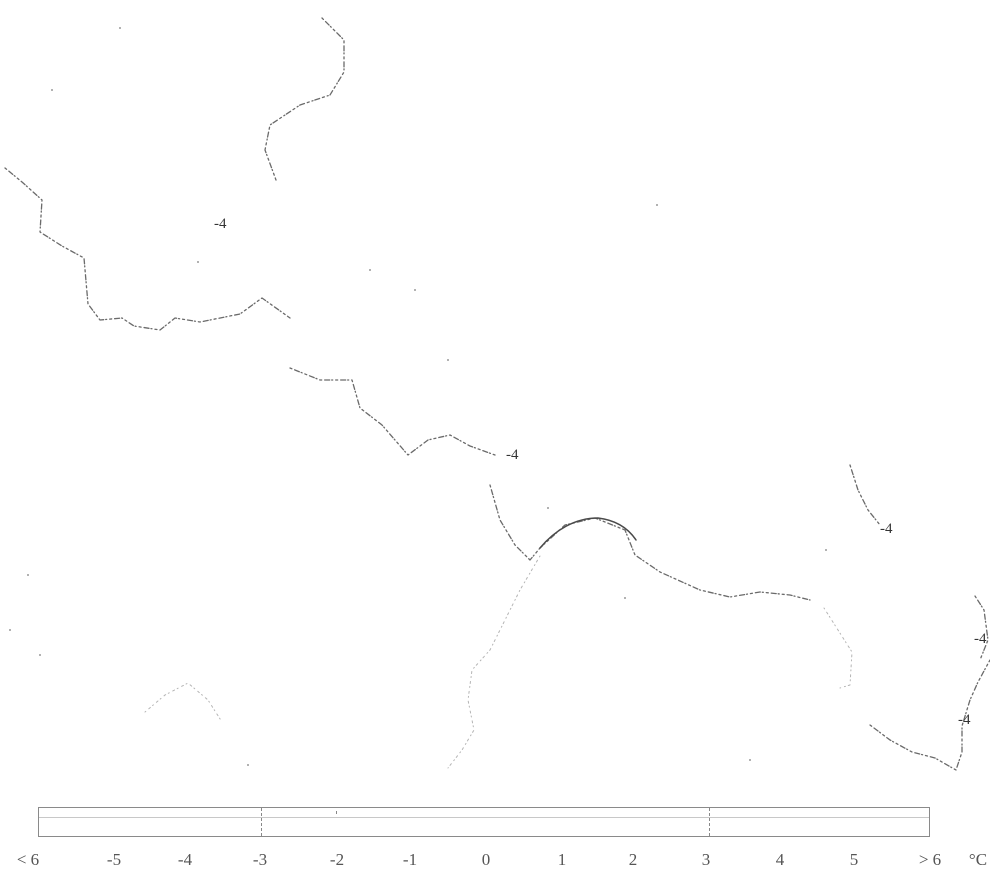 The width and height of the screenshot is (990, 874). What do you see at coordinates (495, 862) in the screenshot?
I see `color-scale-ticks: < 6 -5 -4 -3 -2 -1 0 1 2 3 4 5 > 6 °C` at bounding box center [495, 862].